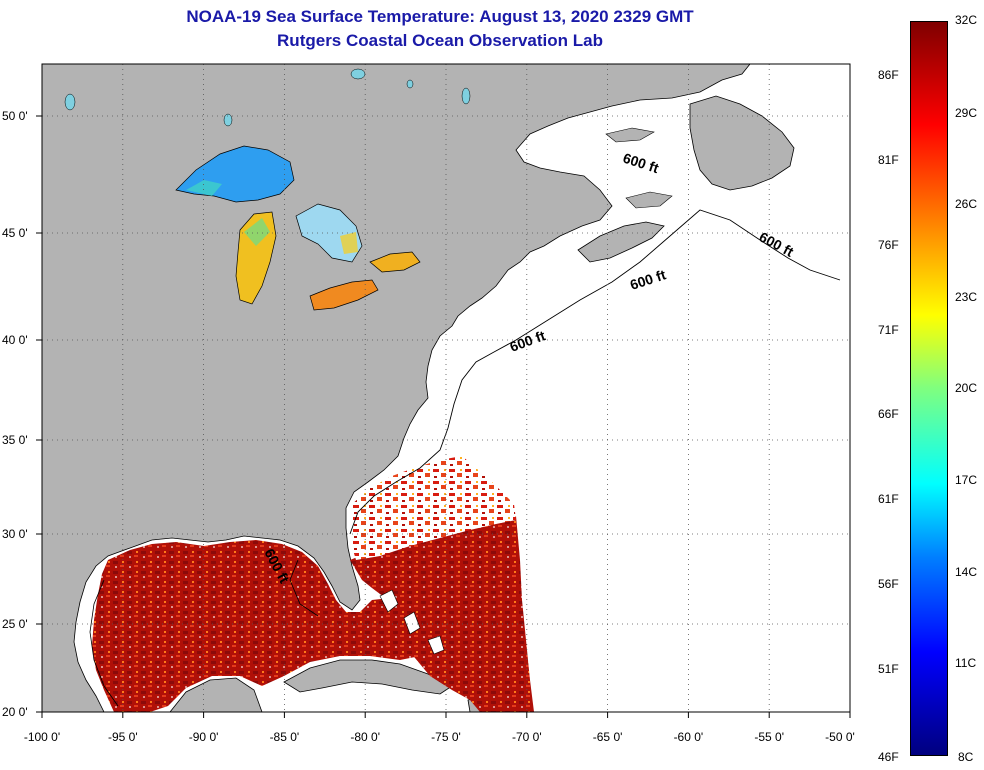 This screenshot has height=770, width=984. Describe the element at coordinates (966, 480) in the screenshot. I see `colorbar-celsius-label: 17C` at that location.